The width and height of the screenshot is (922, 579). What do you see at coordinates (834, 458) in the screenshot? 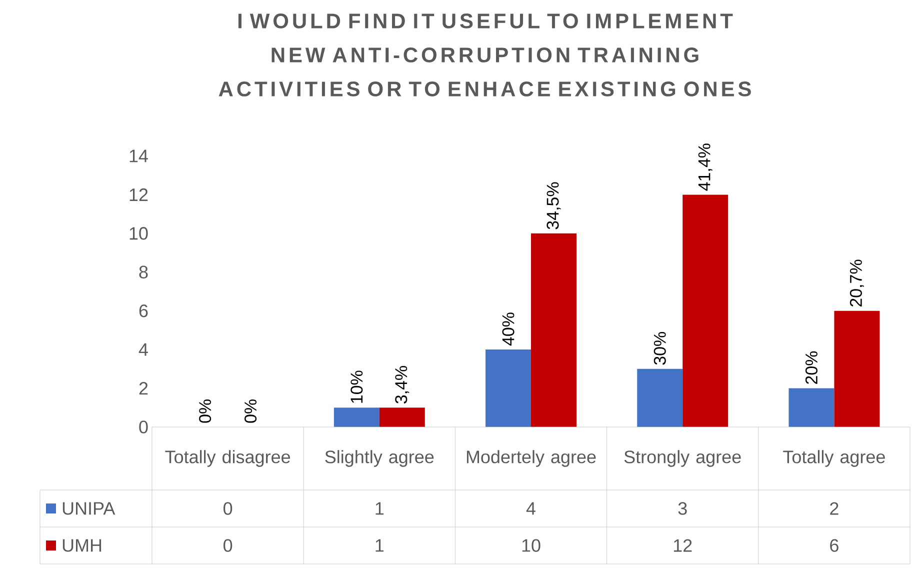
I see `x-tick-label: Totally agree` at bounding box center [834, 458].